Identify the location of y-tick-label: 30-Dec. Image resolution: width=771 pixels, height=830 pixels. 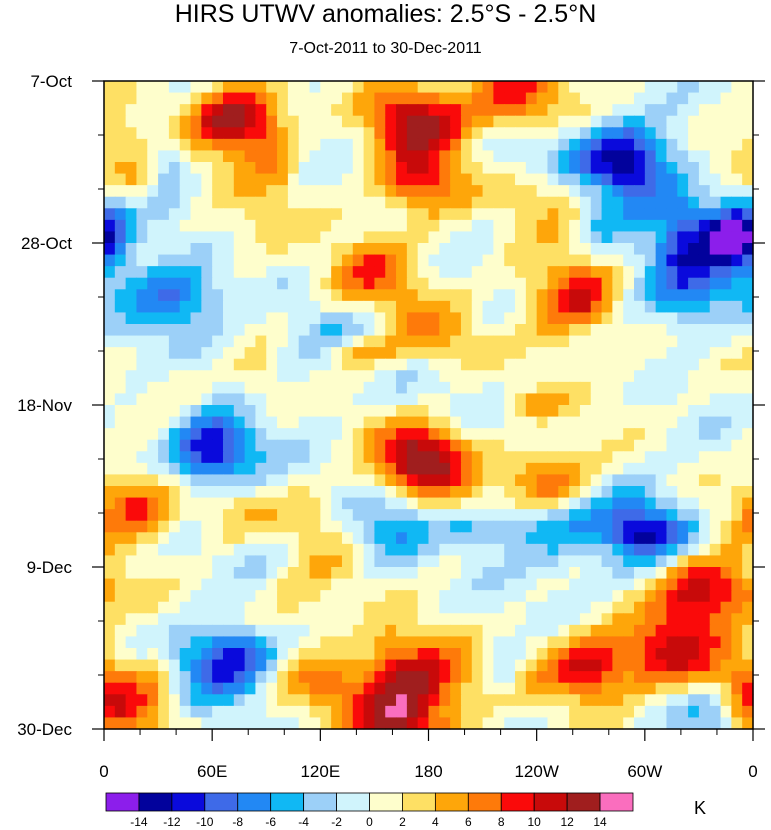
(44, 729).